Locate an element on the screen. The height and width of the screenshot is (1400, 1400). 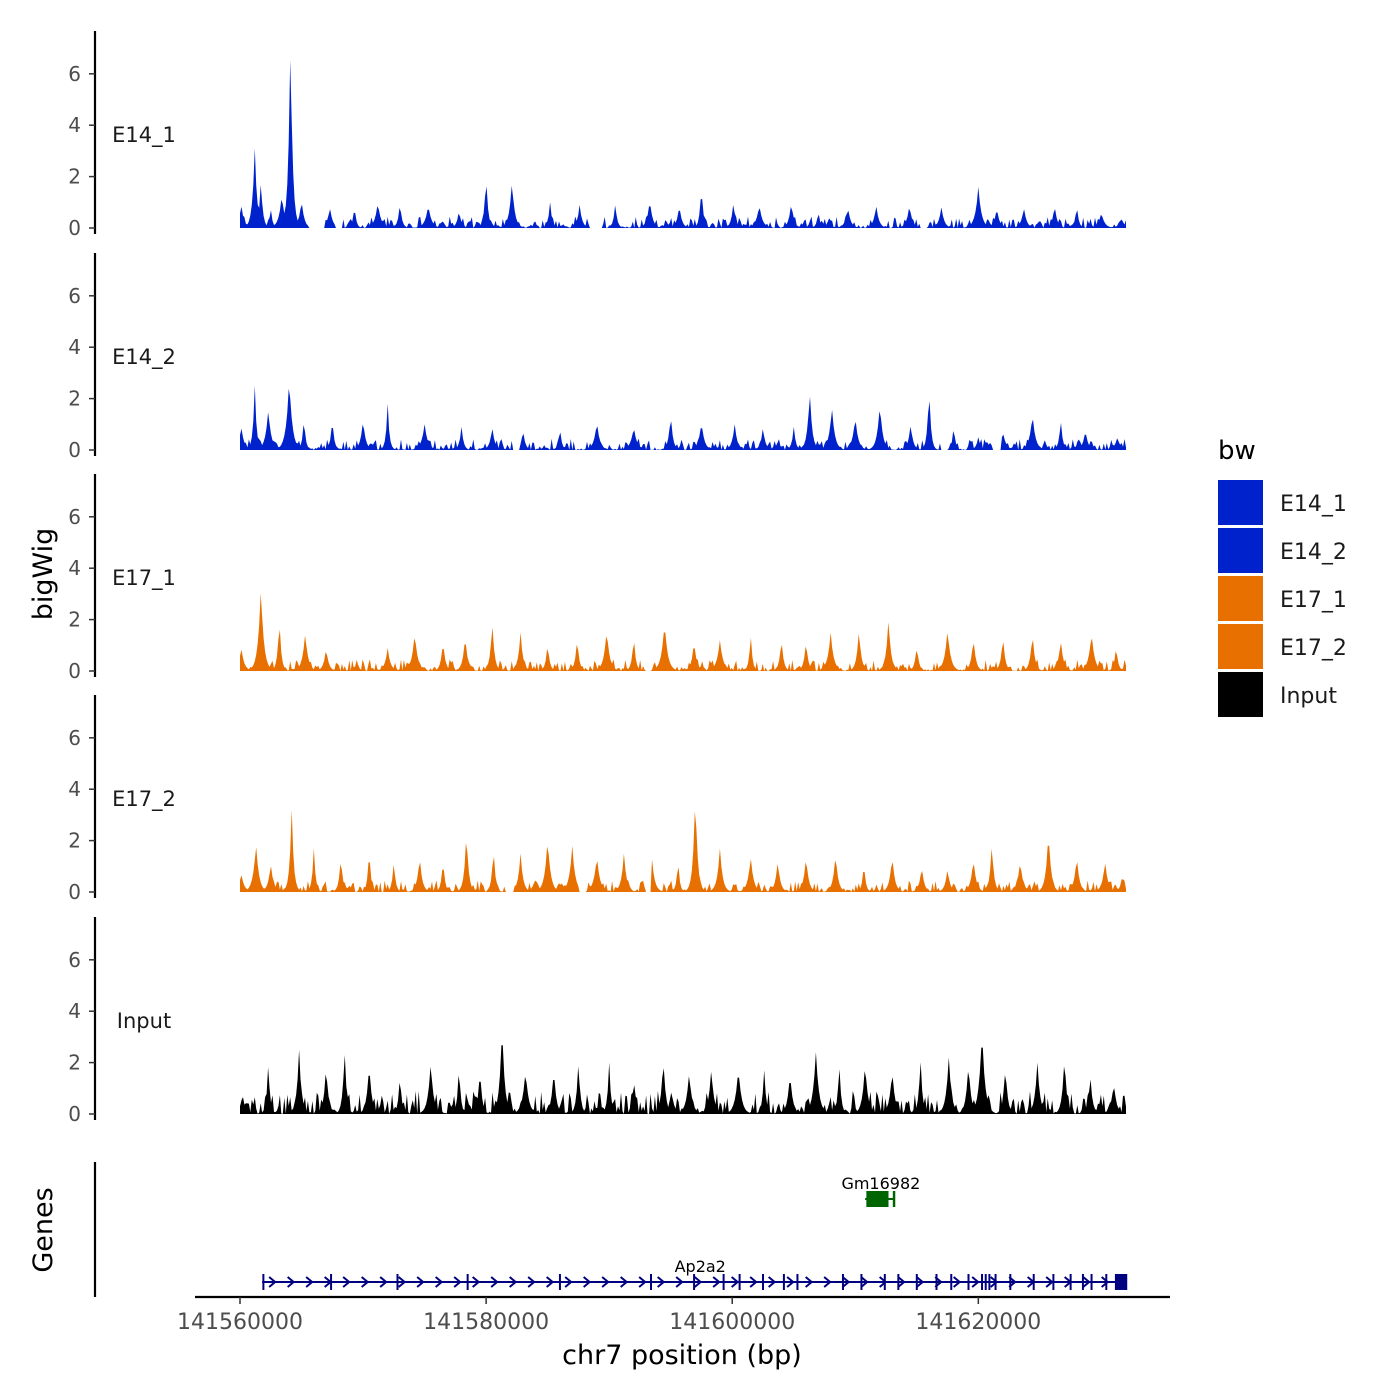
legend-label: Input is located at coordinates (1308, 696).